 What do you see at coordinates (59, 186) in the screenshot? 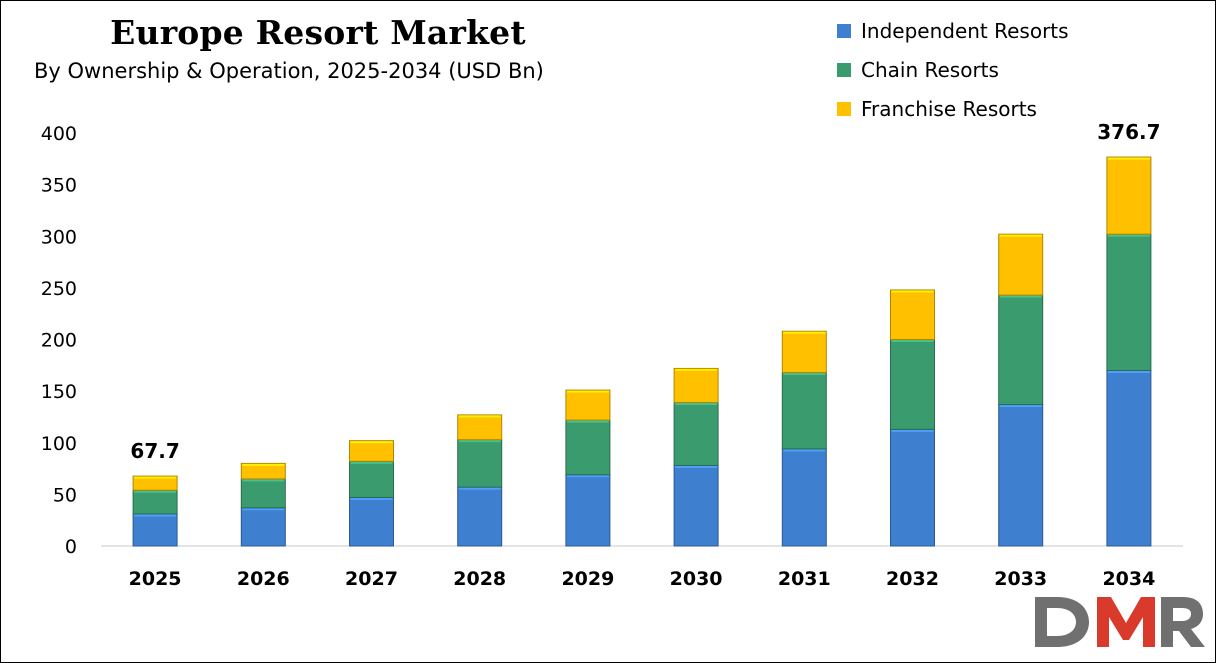
I see `y-tick-label: 350` at bounding box center [59, 186].